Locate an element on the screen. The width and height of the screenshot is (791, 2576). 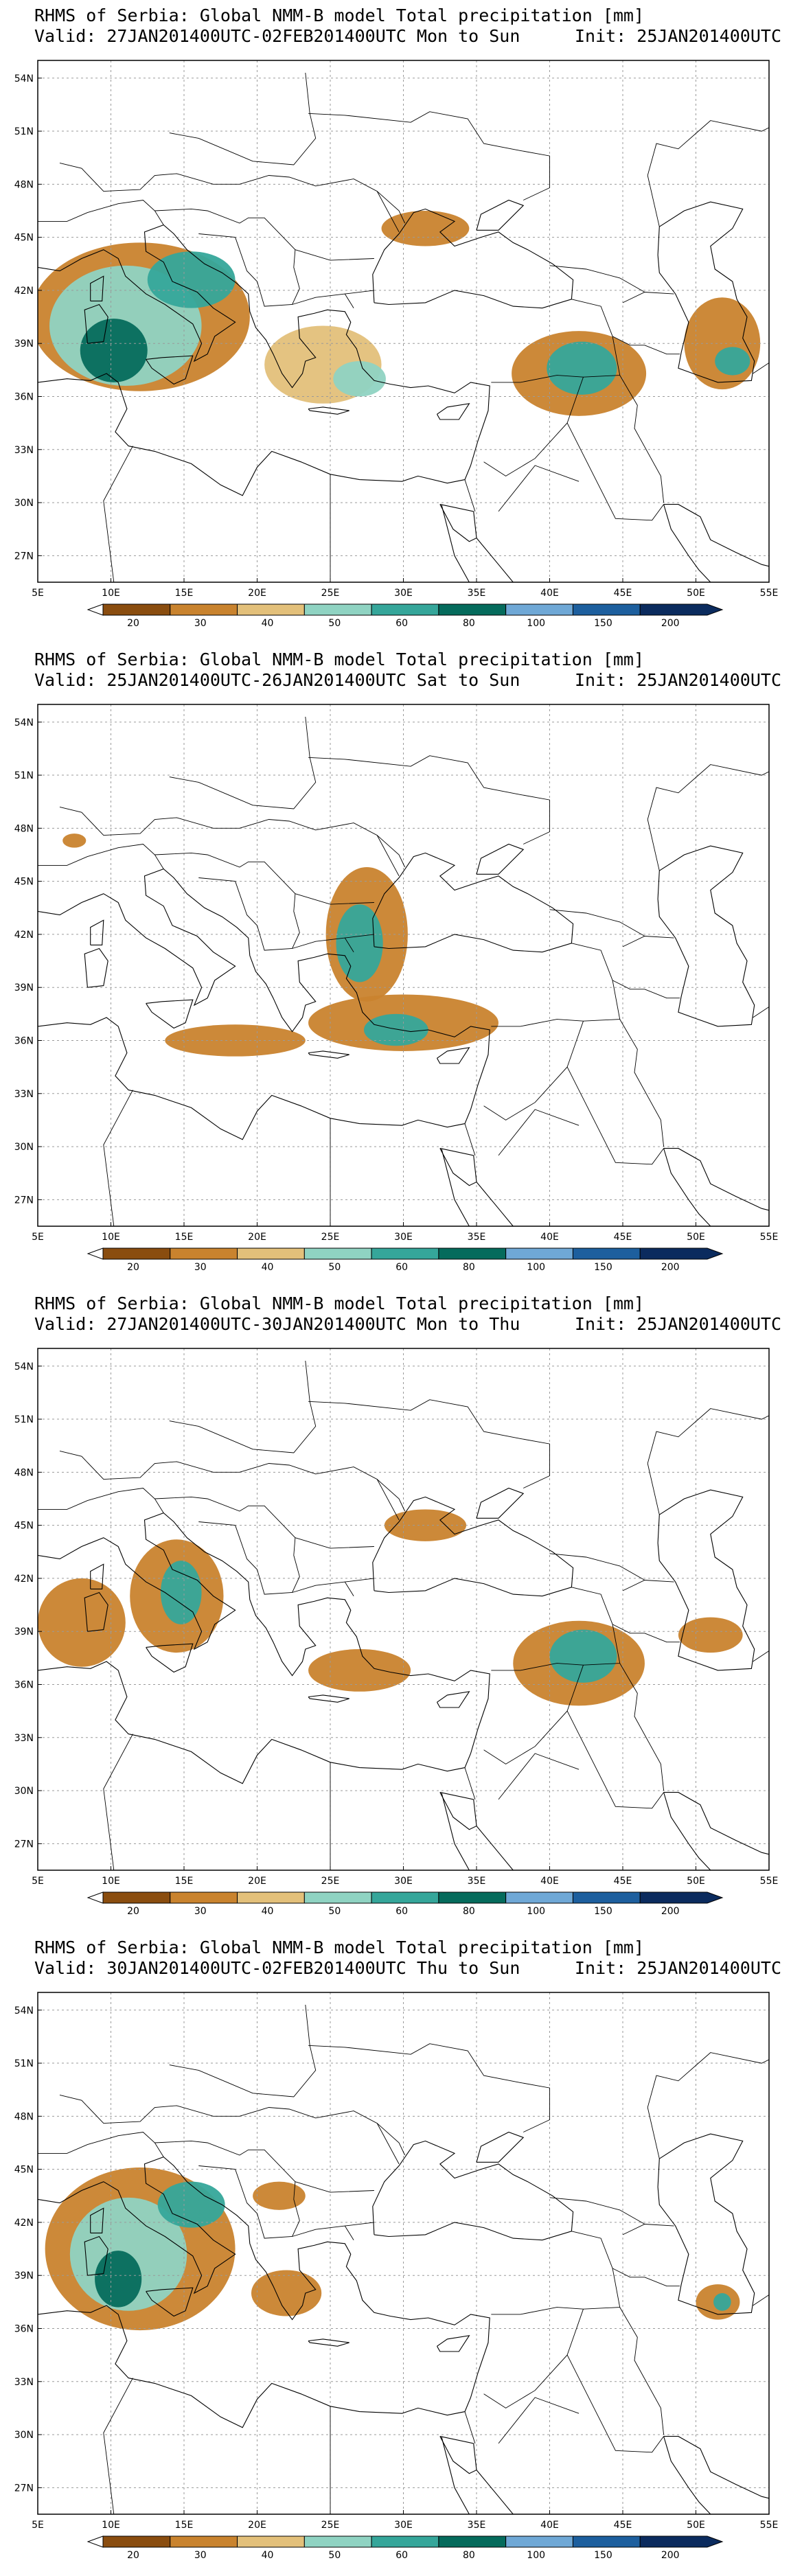
colorbar-label: 100 is located at coordinates (536, 2555).